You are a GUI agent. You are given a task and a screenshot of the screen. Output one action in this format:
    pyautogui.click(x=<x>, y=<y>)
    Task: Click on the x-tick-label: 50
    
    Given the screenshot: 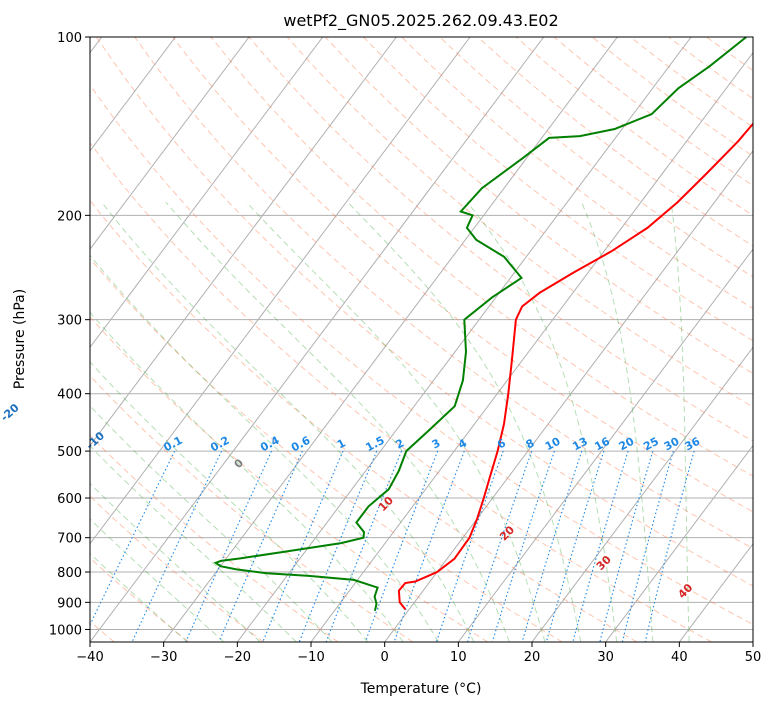 What is the action you would take?
    pyautogui.click(x=753, y=657)
    